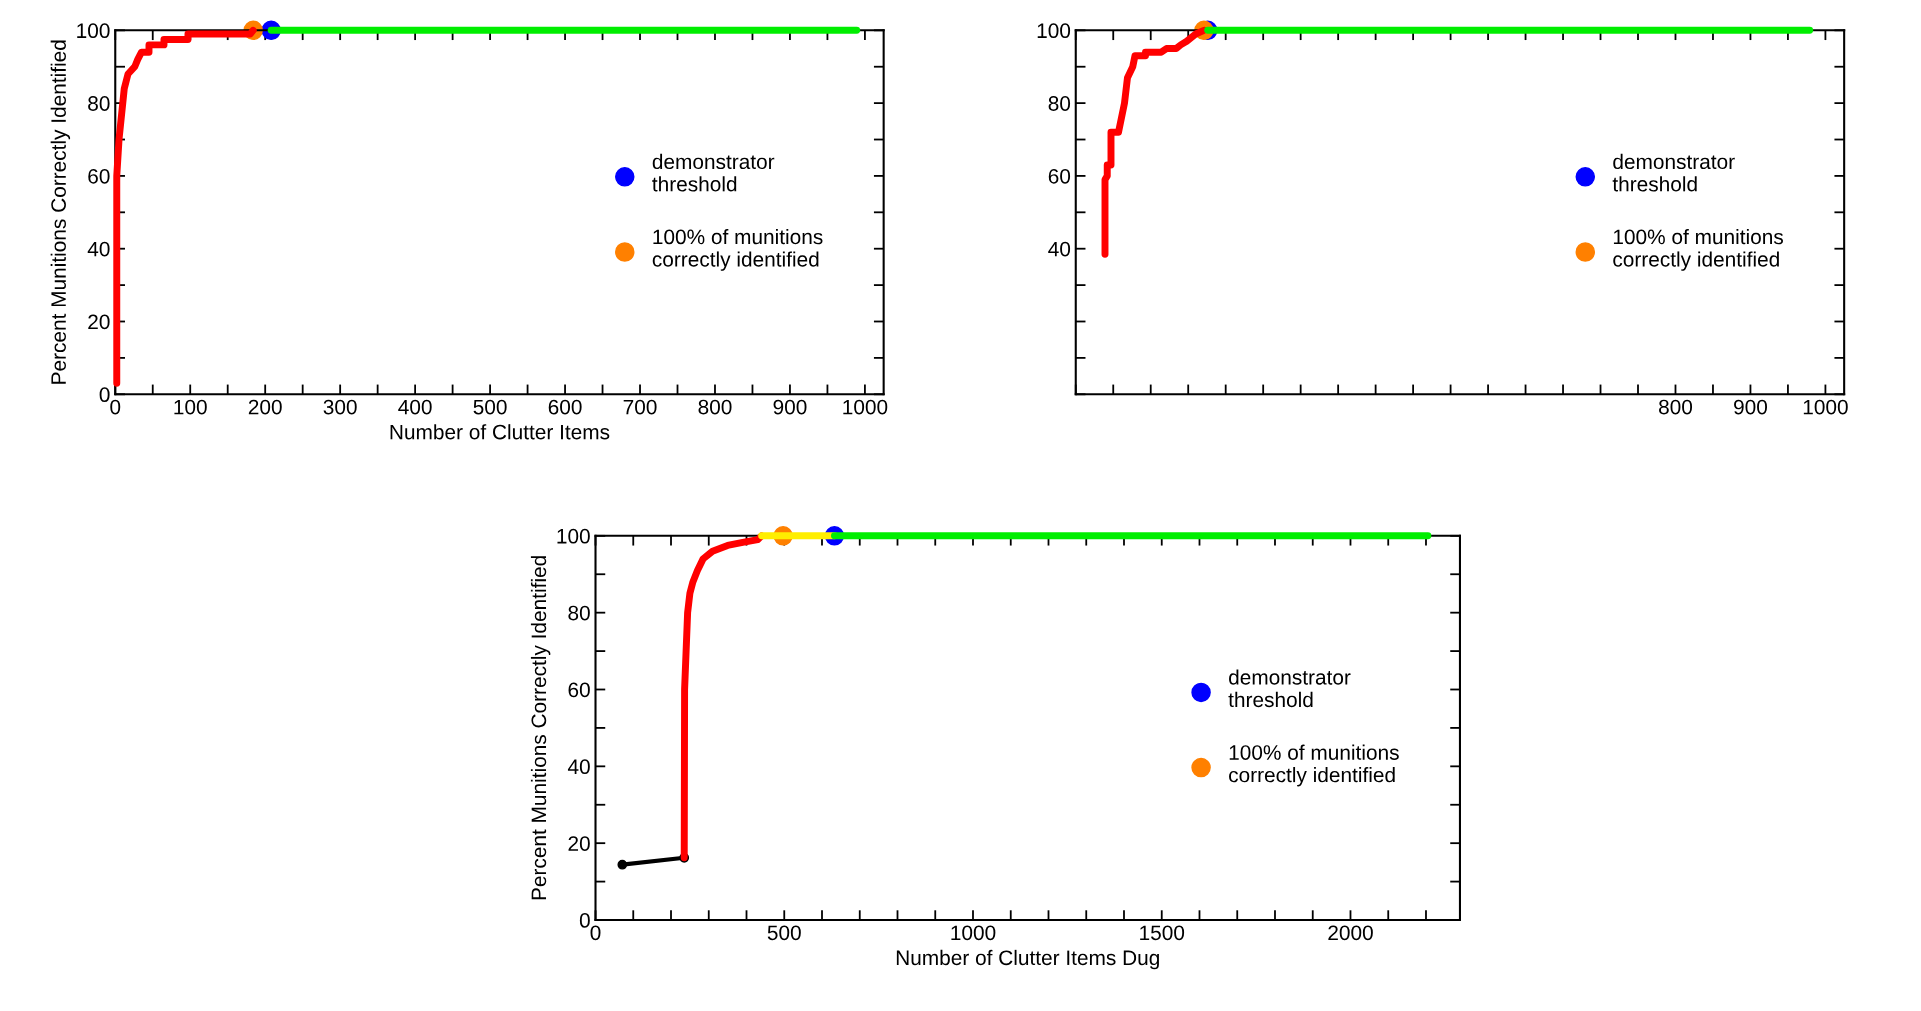  What do you see at coordinates (565, 407) in the screenshot?
I see `x-tick-label: 600` at bounding box center [565, 407].